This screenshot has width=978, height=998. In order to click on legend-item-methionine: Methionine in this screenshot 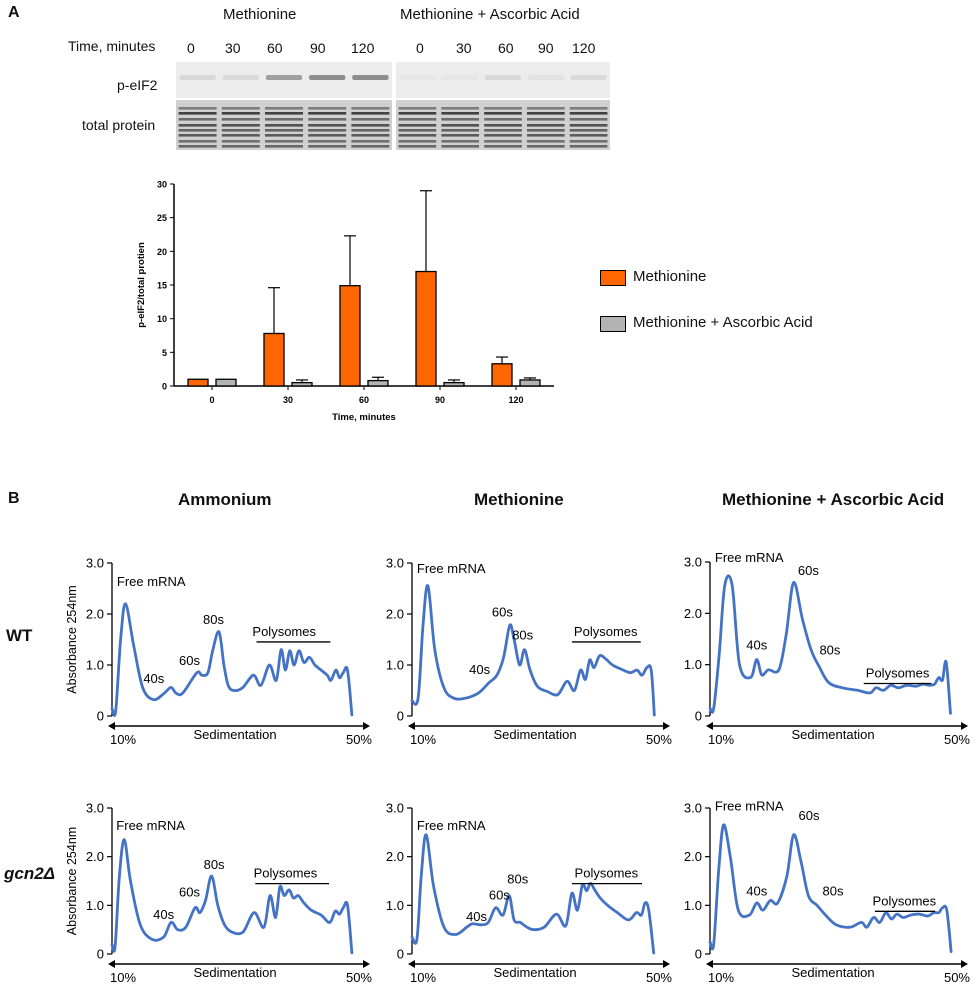, I will do `click(780, 278)`.